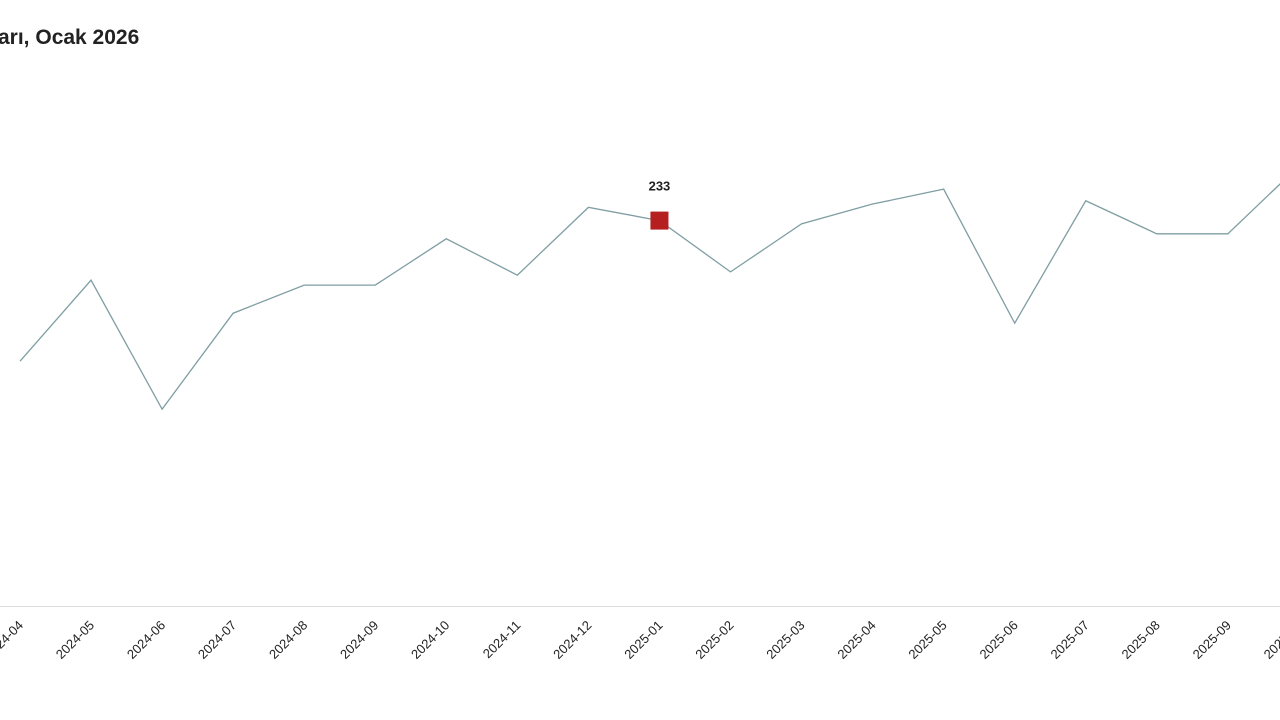 This screenshot has height=720, width=1280. What do you see at coordinates (660, 186) in the screenshot?
I see `data-label: 233` at bounding box center [660, 186].